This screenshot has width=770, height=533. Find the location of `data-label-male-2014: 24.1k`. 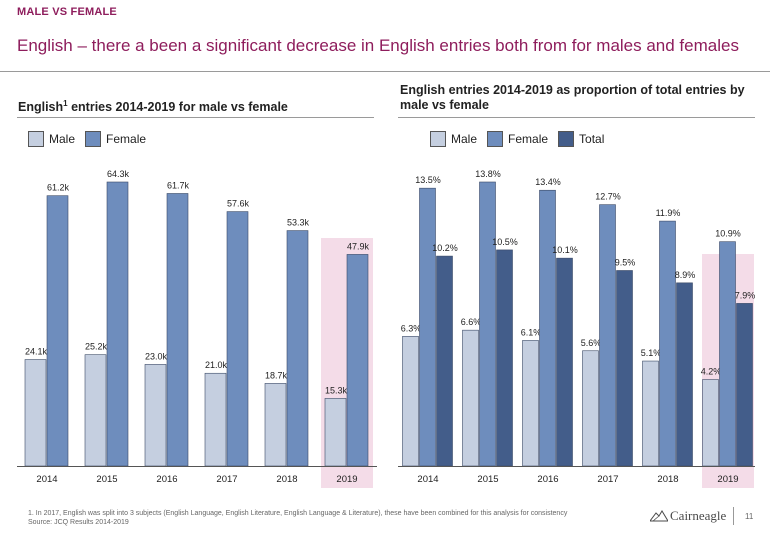

data-label-male-2014: 24.1k is located at coordinates (36, 352).